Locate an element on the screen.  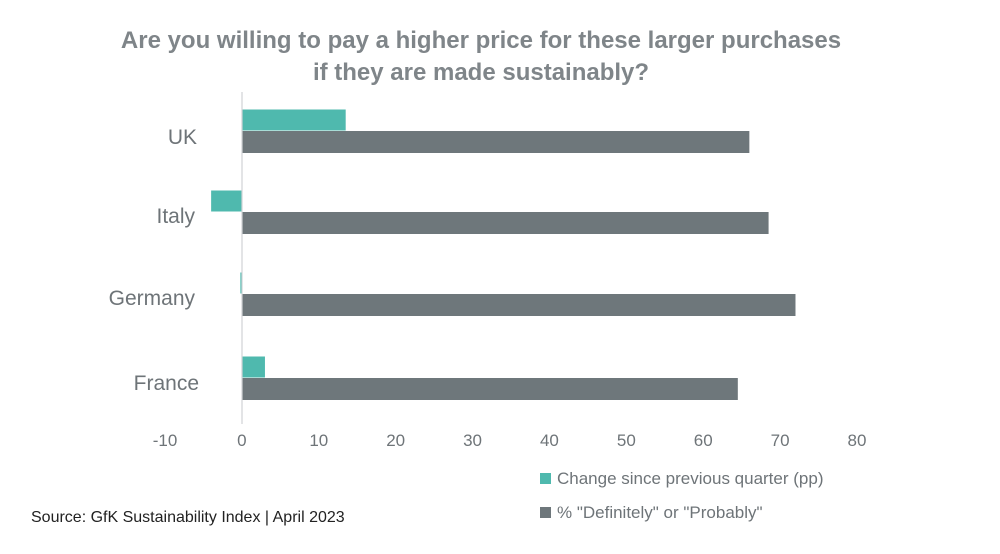
legend-label-change: Change since previous quarter (pp) is located at coordinates (690, 478).